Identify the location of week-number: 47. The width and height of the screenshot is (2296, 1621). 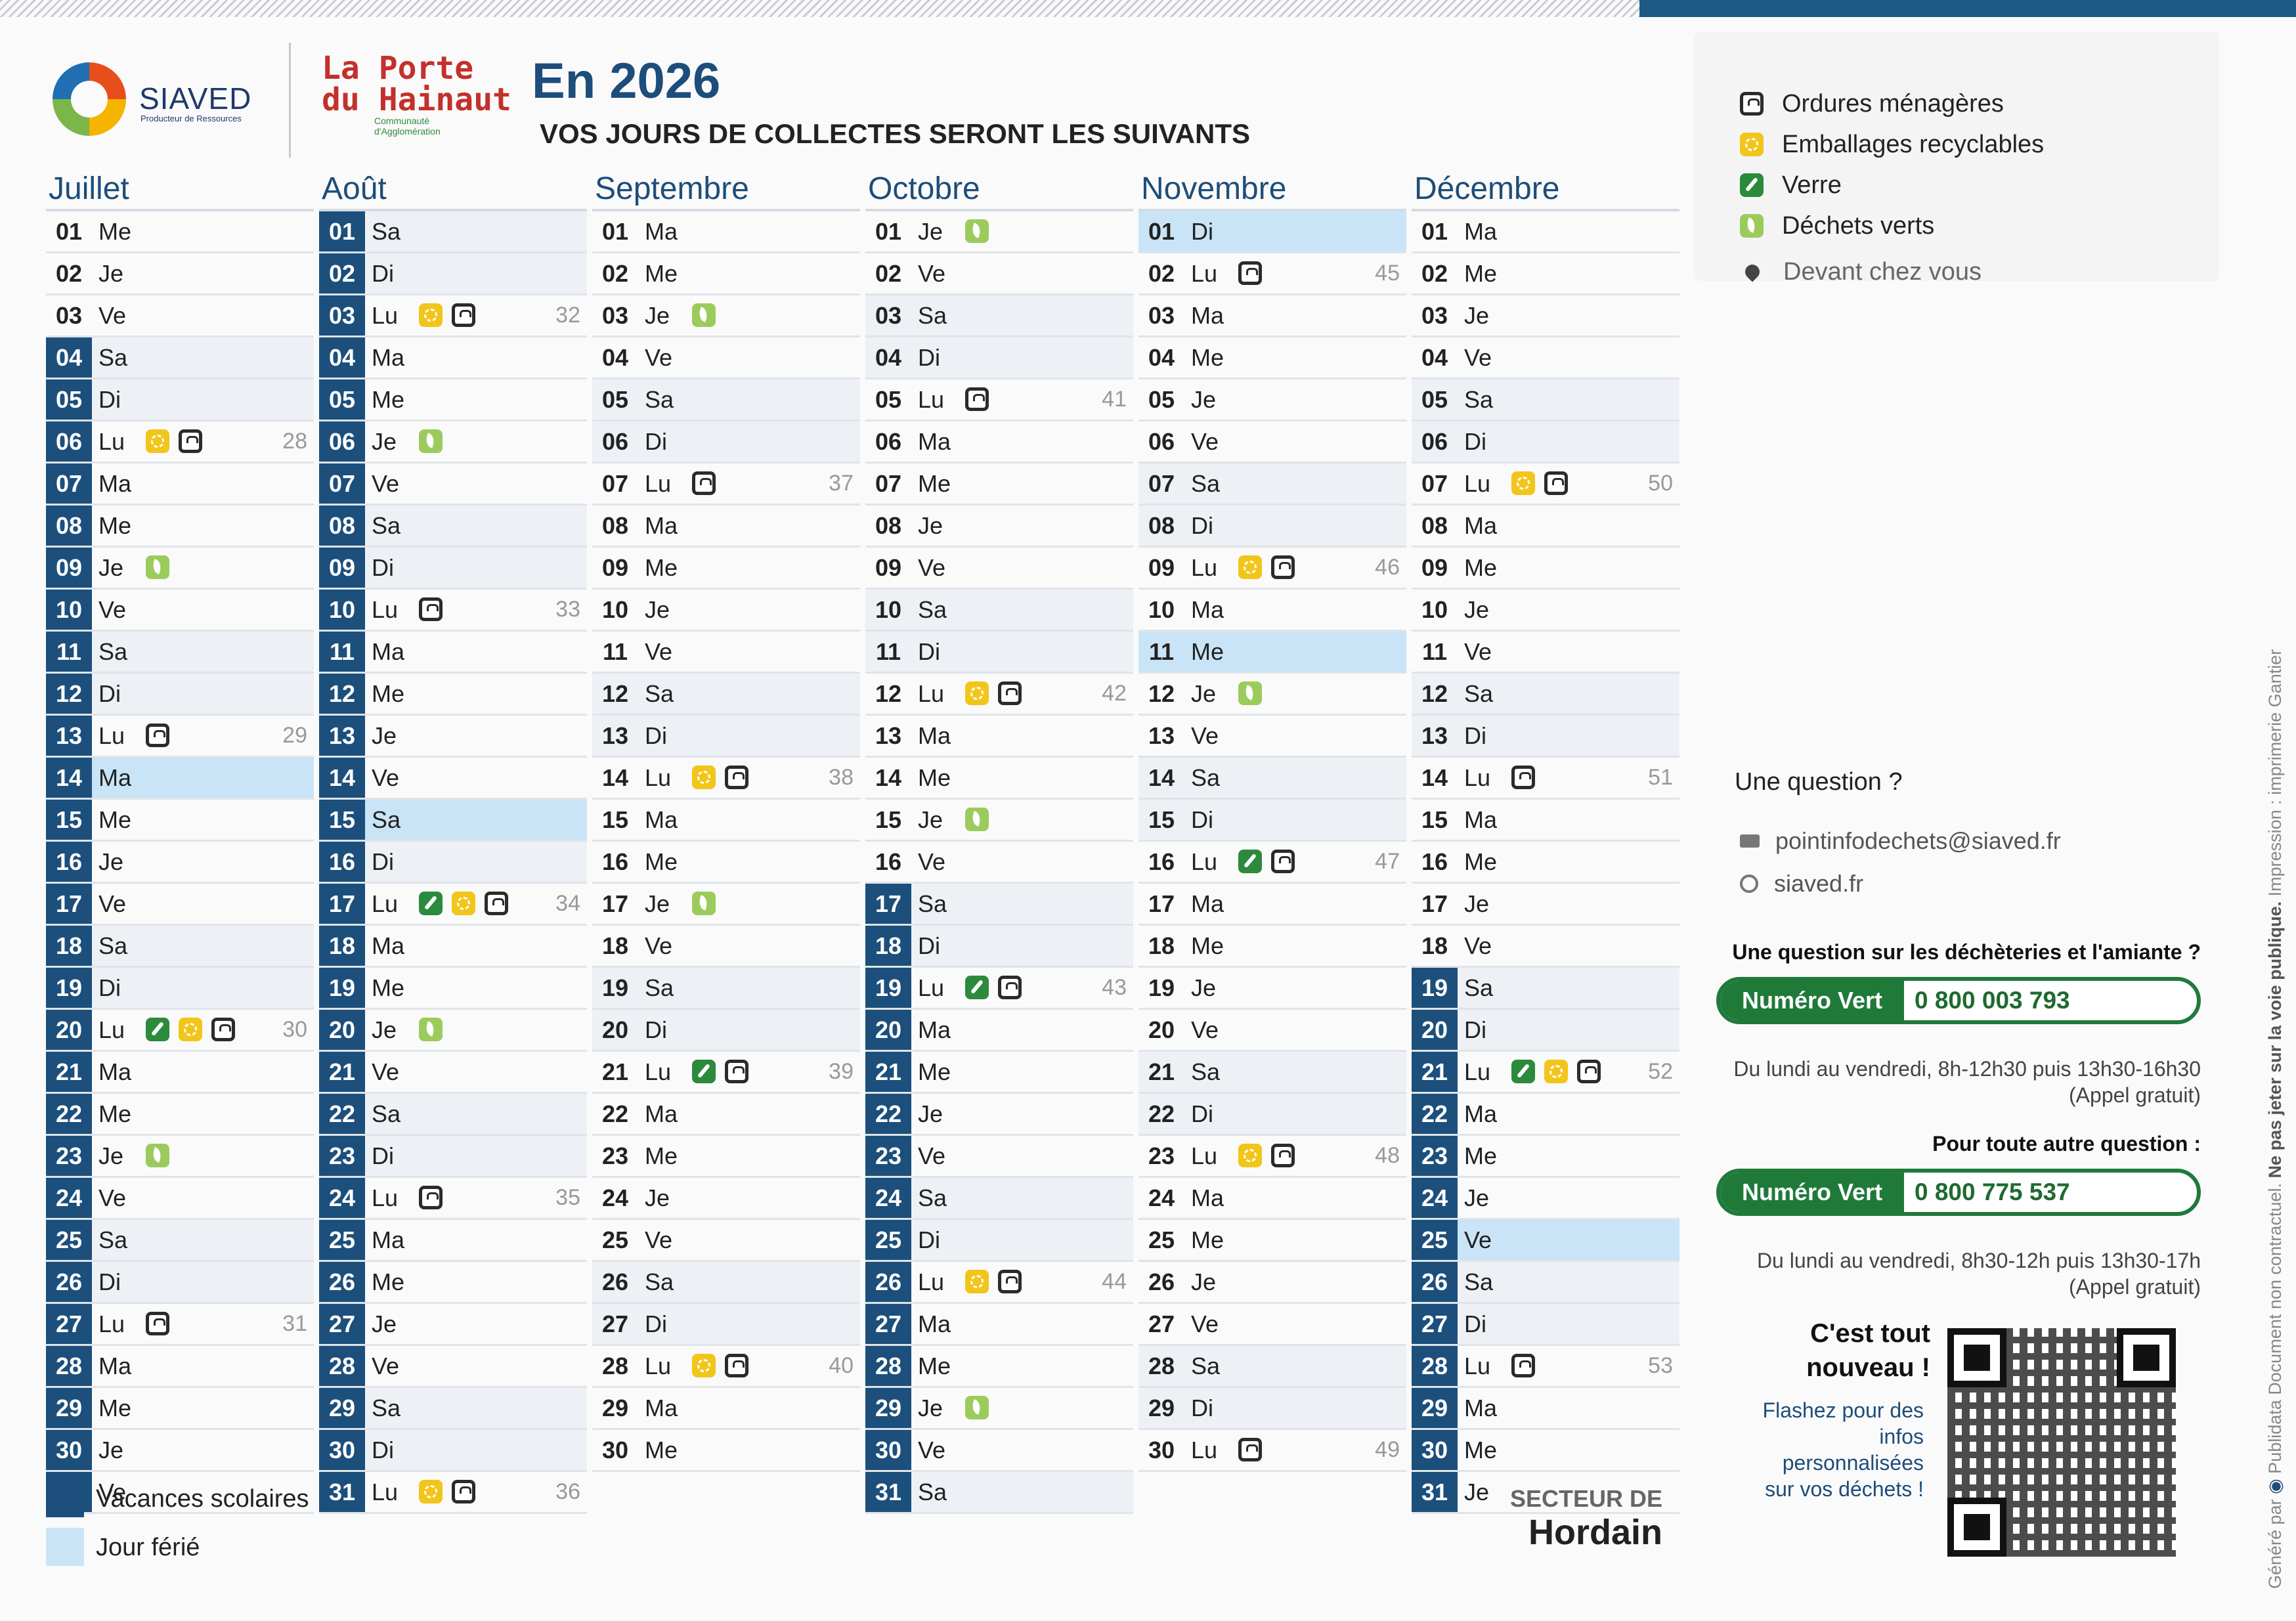
(1388, 861).